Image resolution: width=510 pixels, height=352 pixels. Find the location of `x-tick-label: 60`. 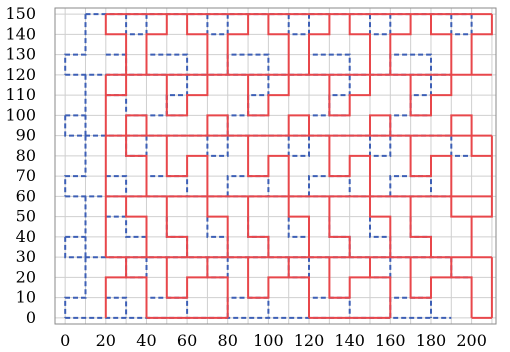

x-tick-label: 60 is located at coordinates (187, 340).